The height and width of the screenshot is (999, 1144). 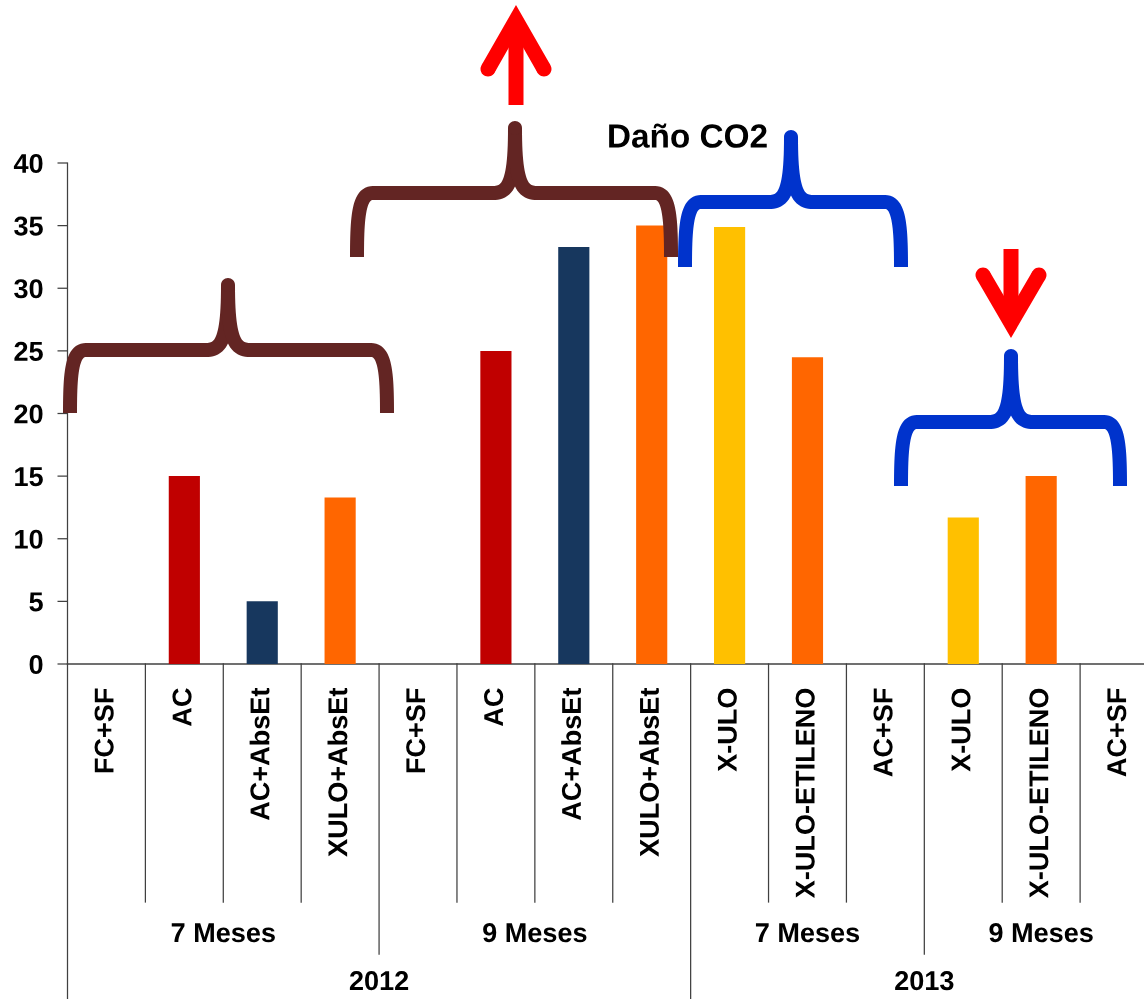 What do you see at coordinates (28, 226) in the screenshot?
I see `y-tick-label: 35` at bounding box center [28, 226].